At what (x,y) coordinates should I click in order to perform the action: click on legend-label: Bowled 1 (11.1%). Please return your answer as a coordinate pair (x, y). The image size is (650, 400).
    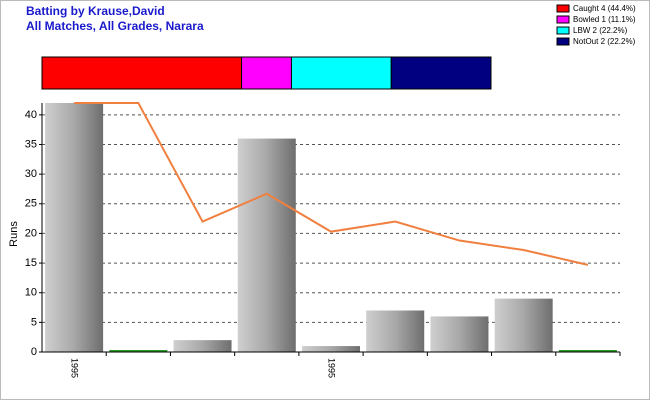
    Looking at the image, I should click on (604, 19).